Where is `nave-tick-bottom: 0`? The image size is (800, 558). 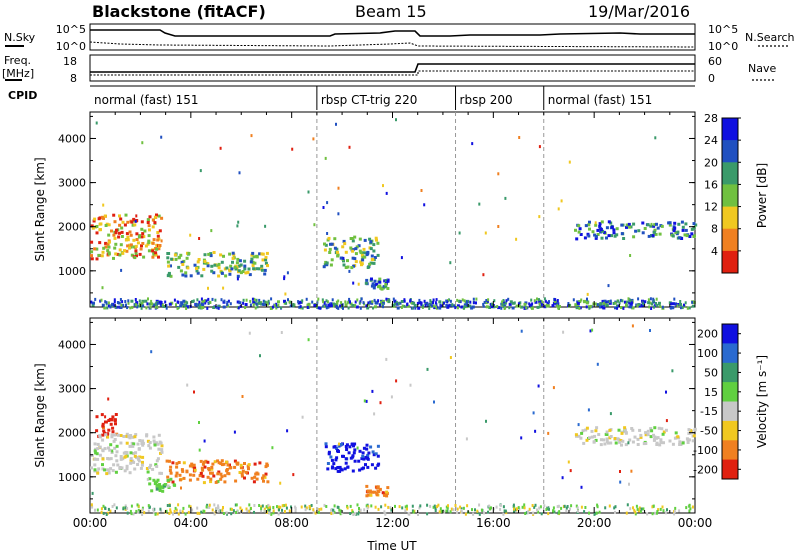
nave-tick-bottom: 0 is located at coordinates (711, 78).